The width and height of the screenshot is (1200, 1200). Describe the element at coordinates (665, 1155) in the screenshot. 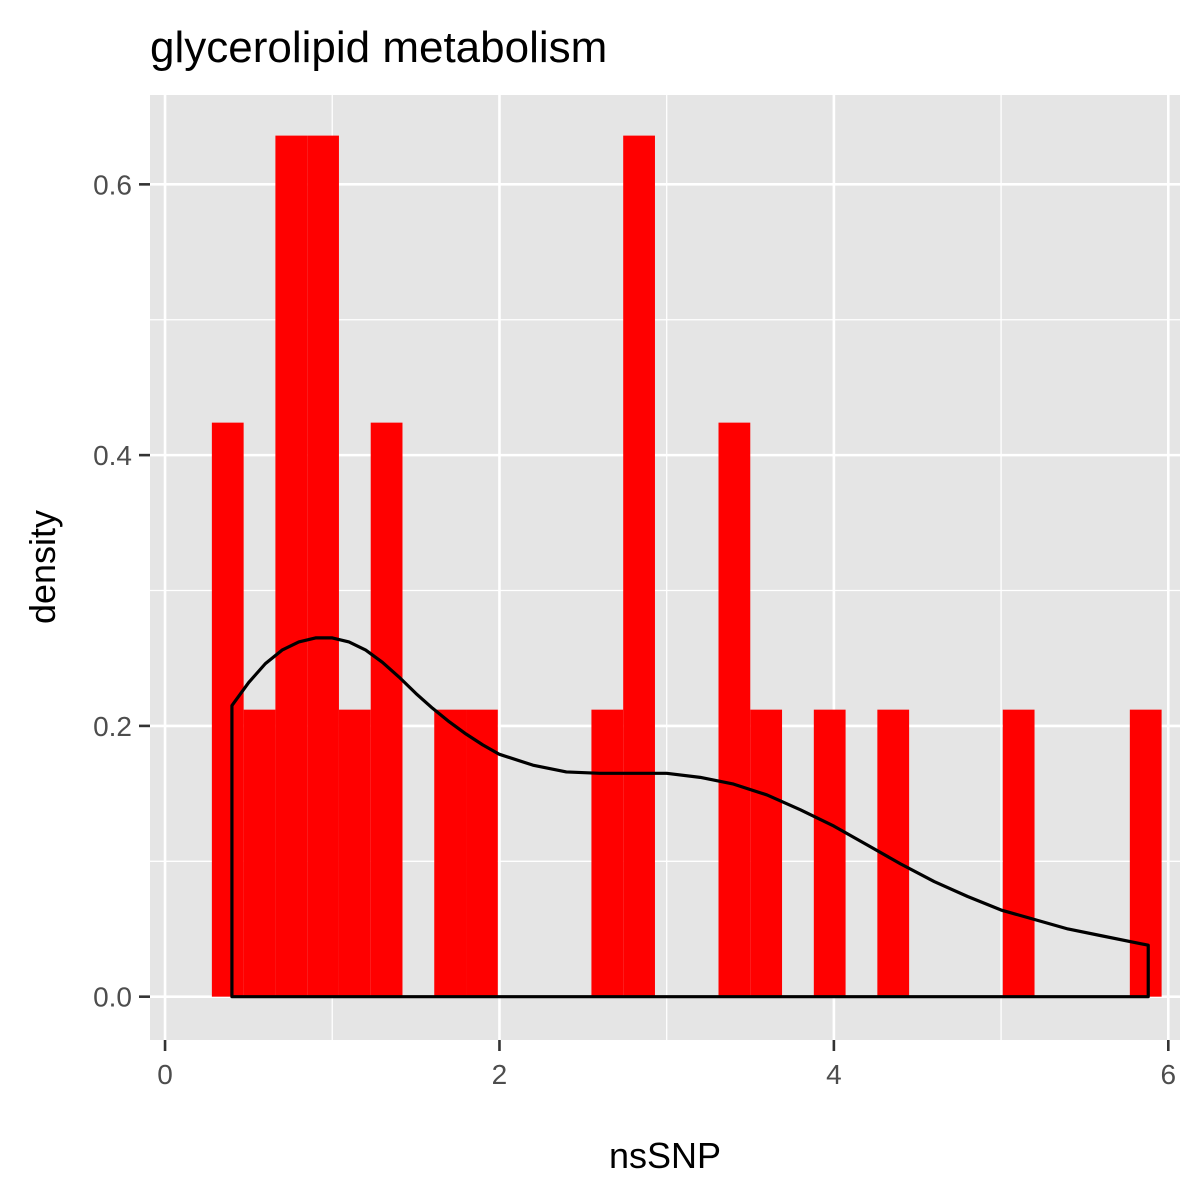

I see `x-axis-title: nsSNP` at that location.